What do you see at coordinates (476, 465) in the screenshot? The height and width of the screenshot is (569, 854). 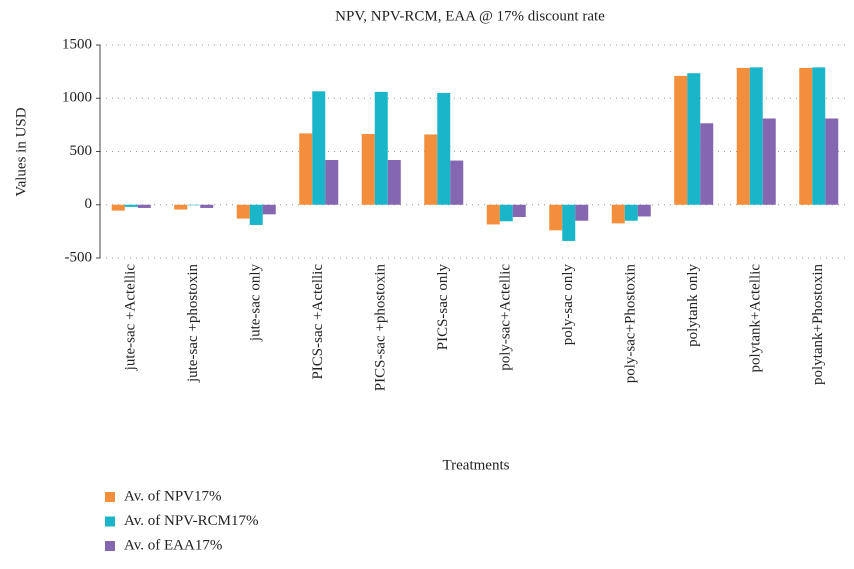 I see `x-axis-label: Treatments` at bounding box center [476, 465].